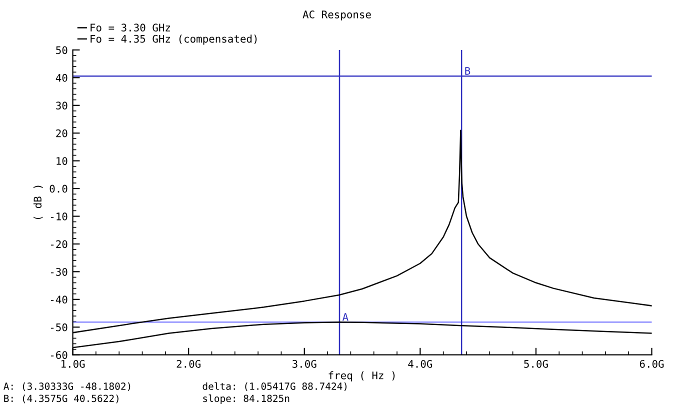  I want to click on x-axis-title: freq ( Hz ), so click(361, 376).